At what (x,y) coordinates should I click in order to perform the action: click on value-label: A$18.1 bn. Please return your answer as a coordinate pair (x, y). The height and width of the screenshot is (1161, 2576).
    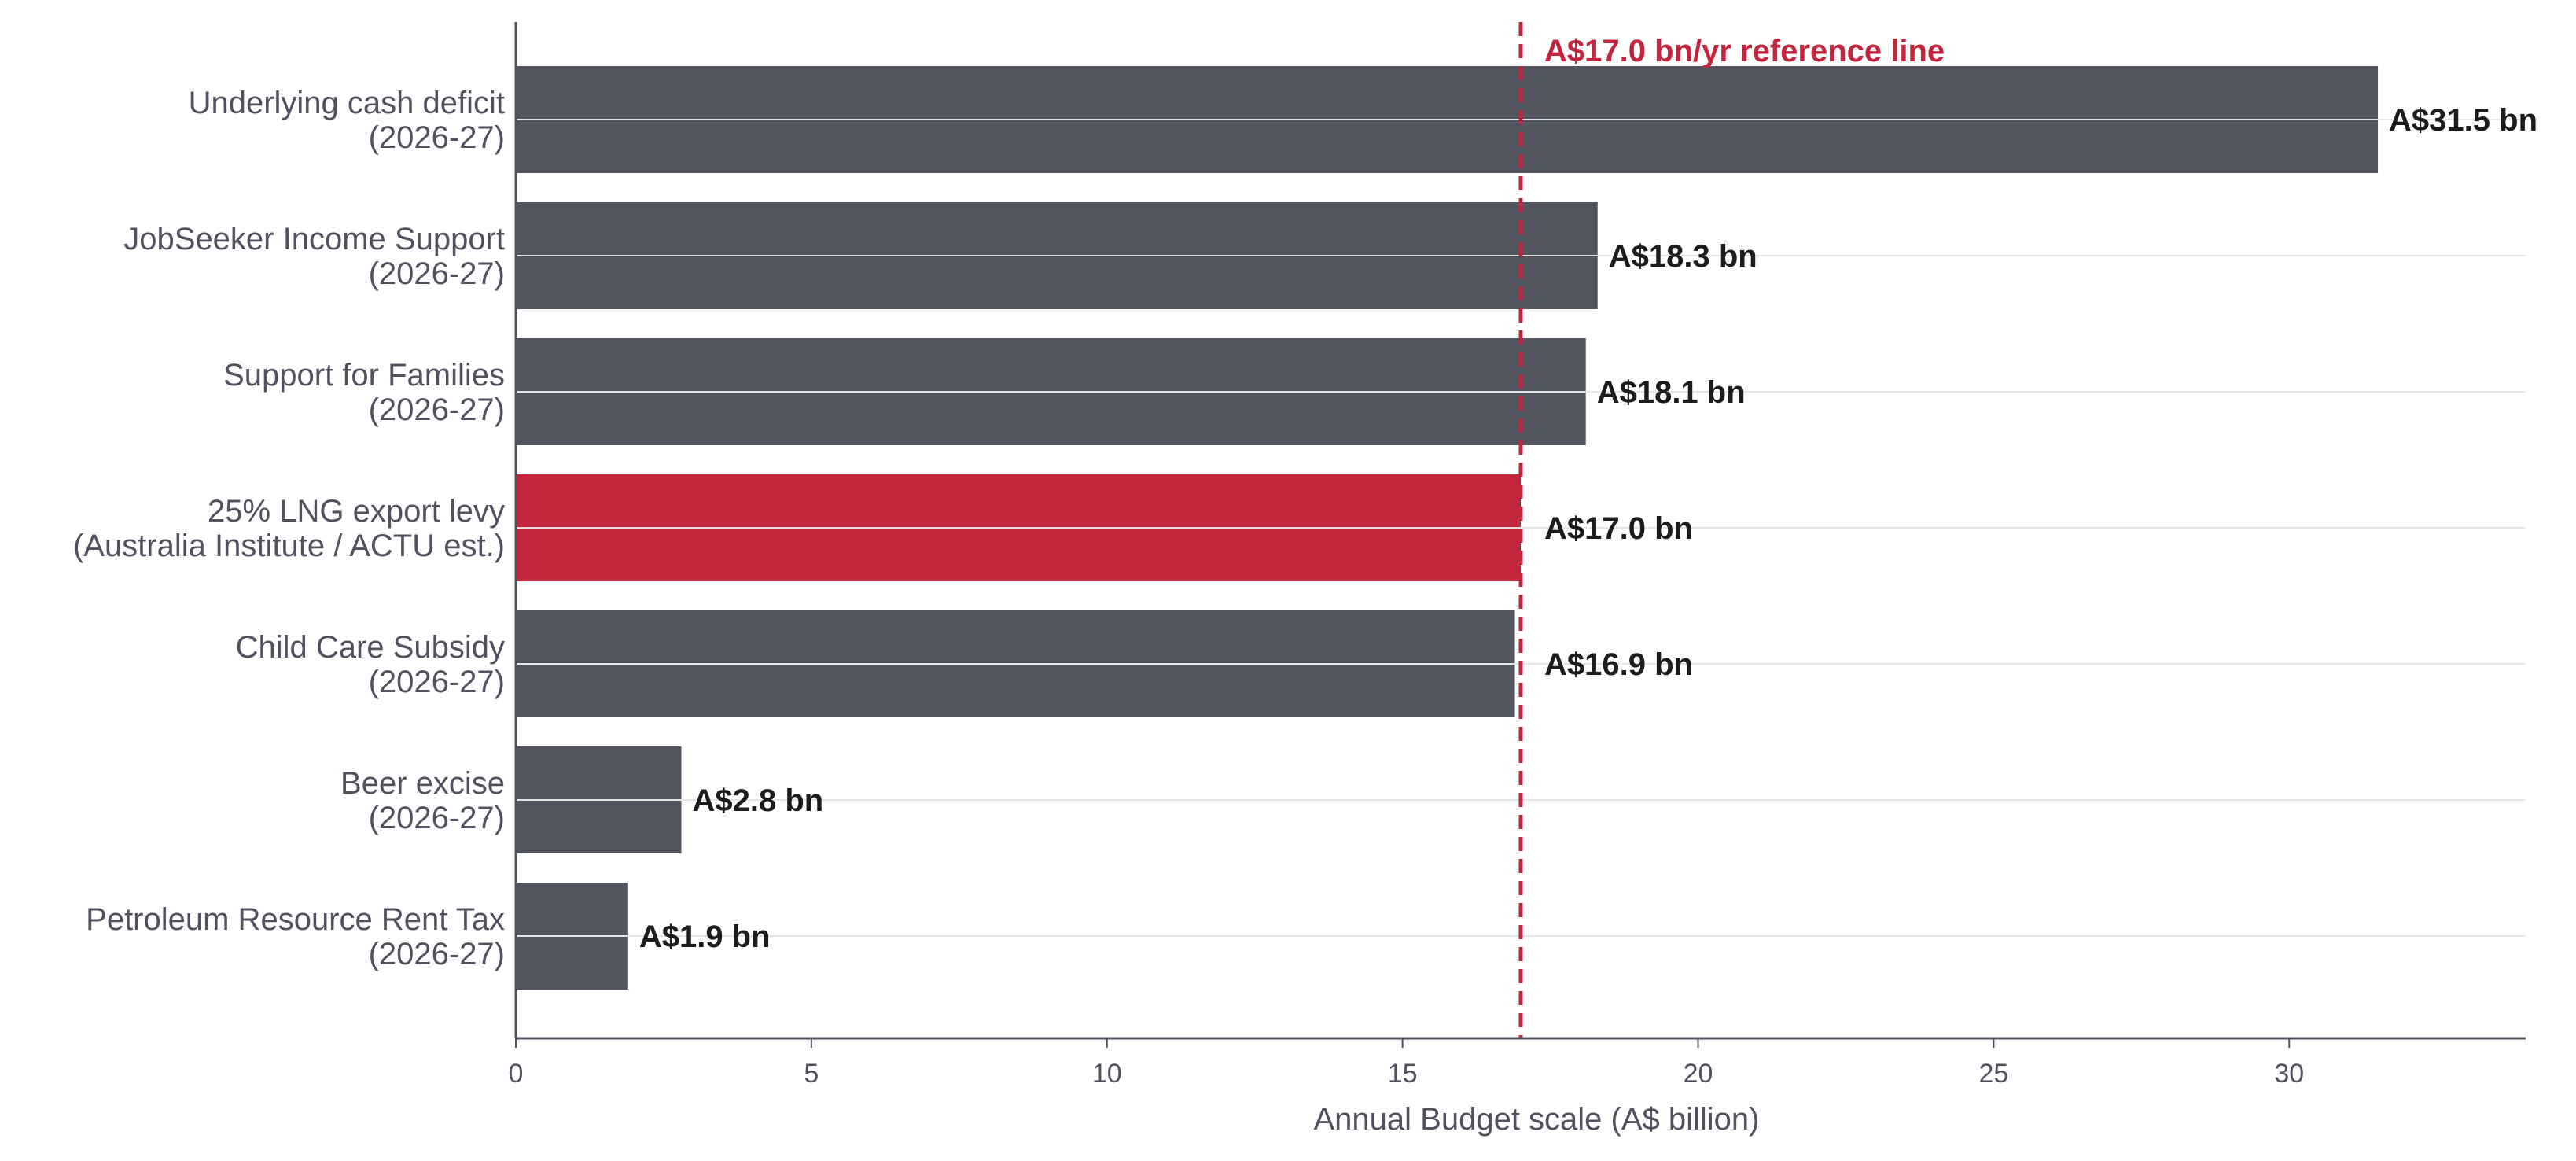
    Looking at the image, I should click on (1672, 392).